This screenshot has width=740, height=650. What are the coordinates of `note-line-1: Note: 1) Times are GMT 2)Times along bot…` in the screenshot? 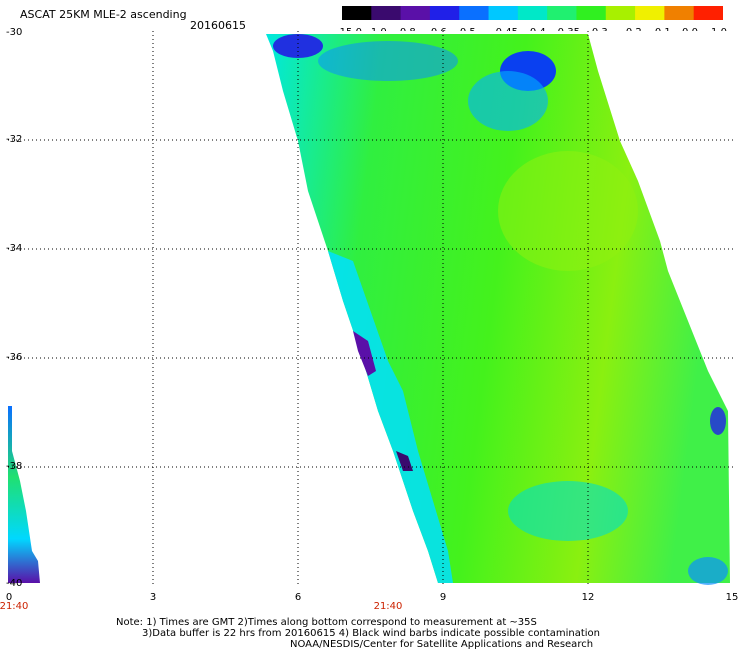 It's located at (326, 622).